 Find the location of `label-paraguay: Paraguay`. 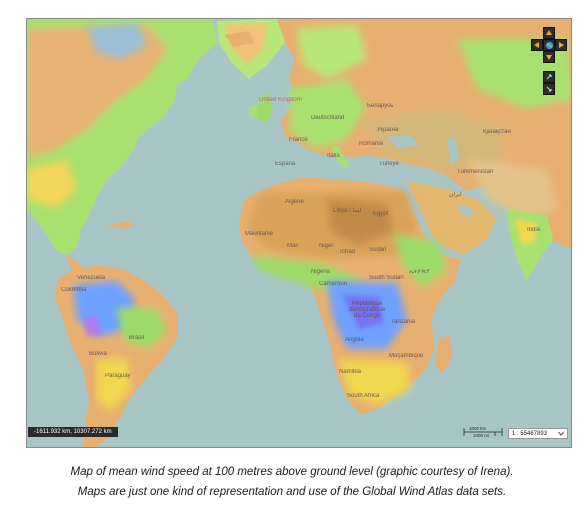

label-paraguay: Paraguay is located at coordinates (118, 376).